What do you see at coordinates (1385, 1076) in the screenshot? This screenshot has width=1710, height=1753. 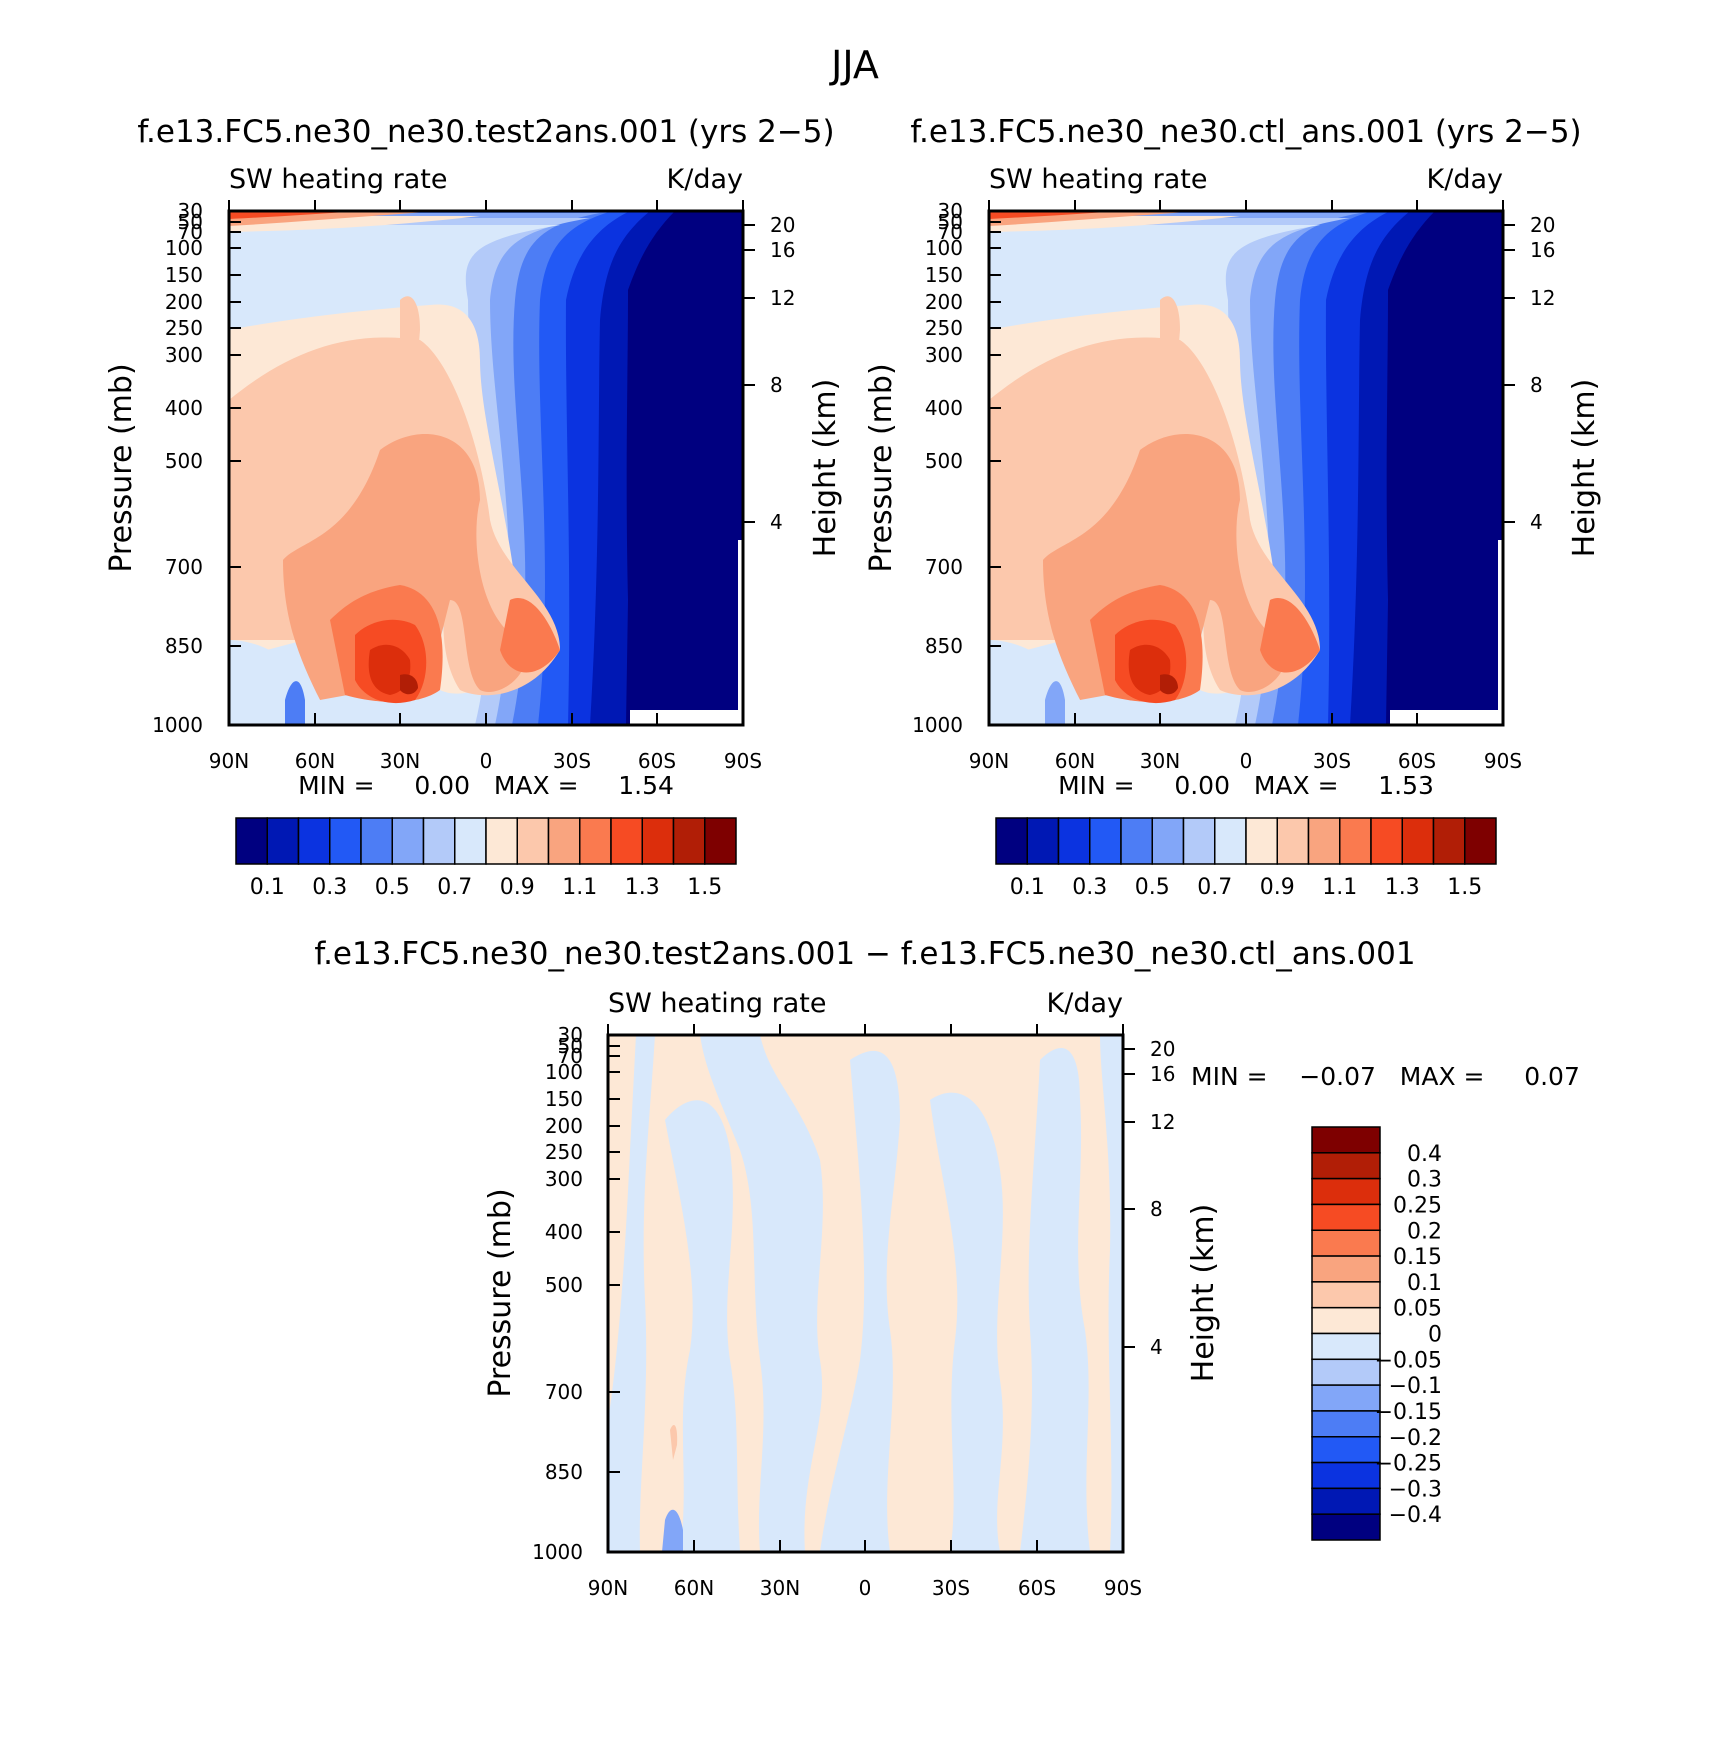 I see `panel-diff-min-max: MIN = −0.07 MAX = 0.07` at bounding box center [1385, 1076].